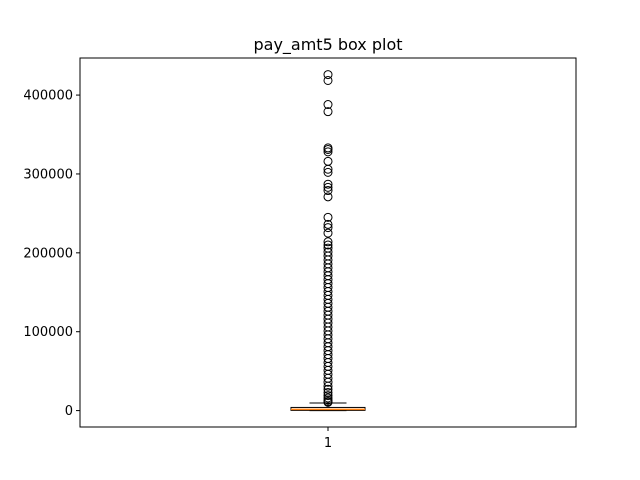 This screenshot has height=480, width=640. What do you see at coordinates (48, 96) in the screenshot?
I see `y-tick-label: 400000` at bounding box center [48, 96].